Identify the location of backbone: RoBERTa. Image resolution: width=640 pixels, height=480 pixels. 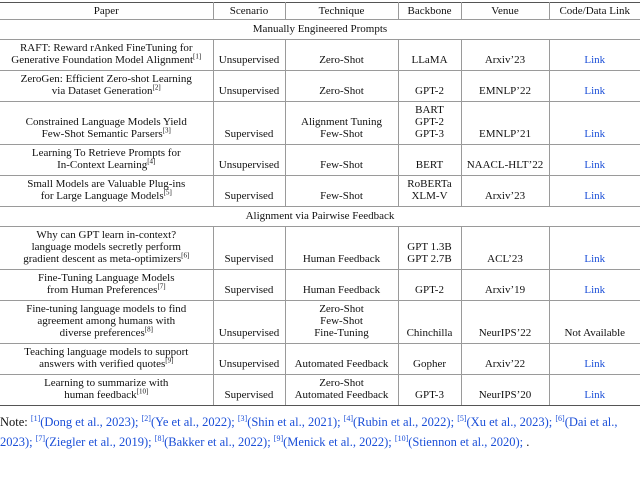
(429, 184).